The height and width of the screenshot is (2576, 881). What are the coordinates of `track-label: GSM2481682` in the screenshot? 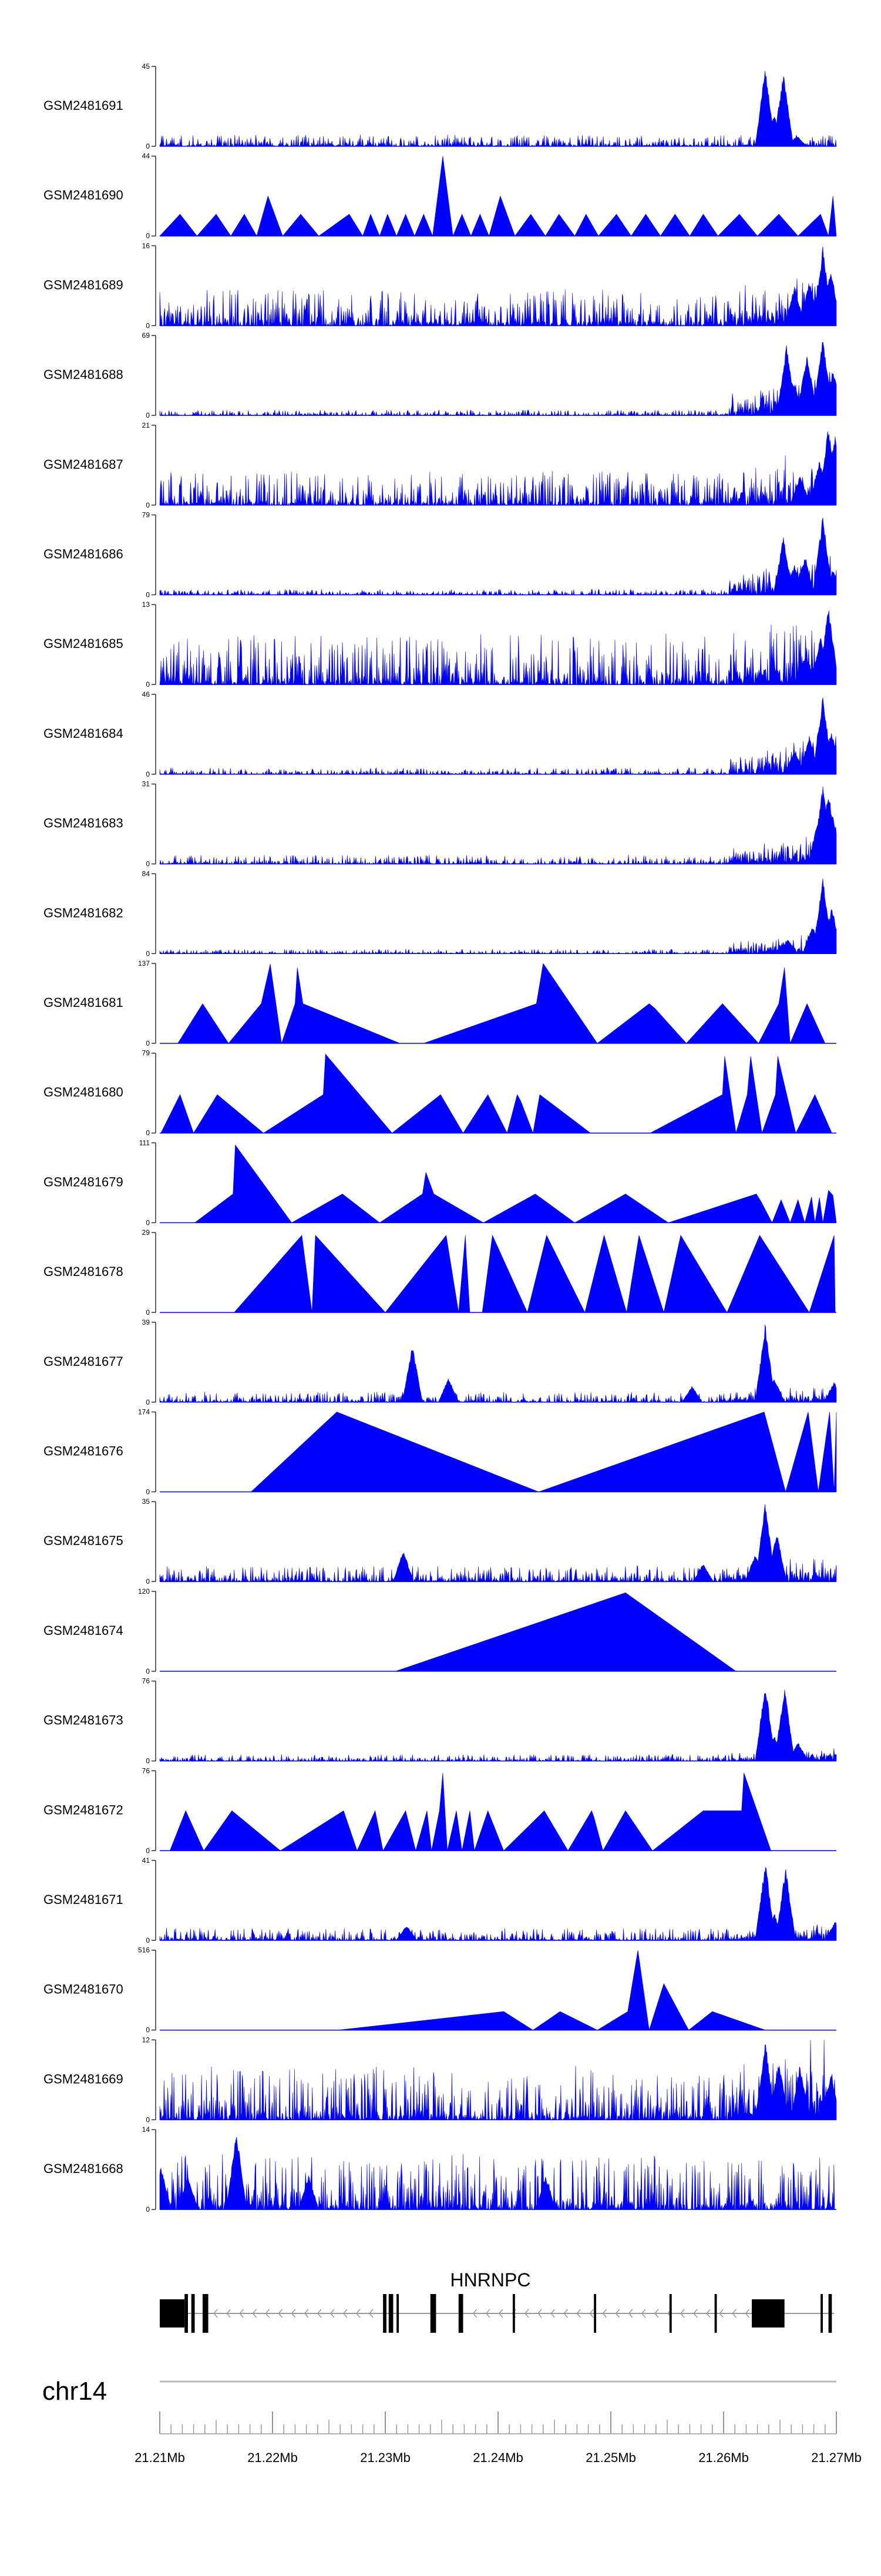 It's located at (83, 912).